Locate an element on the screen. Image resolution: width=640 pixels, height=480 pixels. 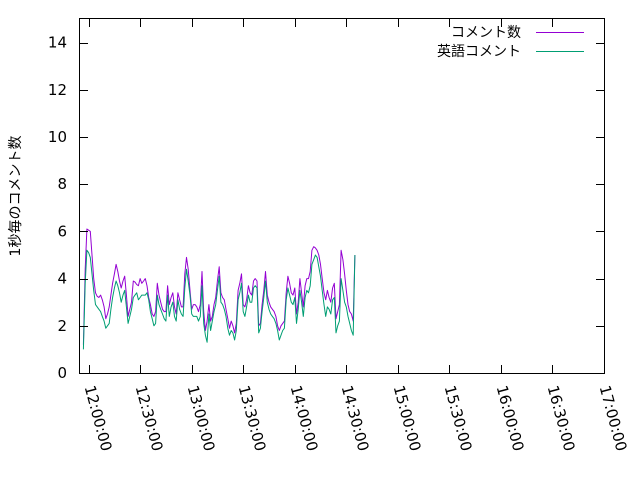
y-tick-label-2: 2 is located at coordinates (62, 326).